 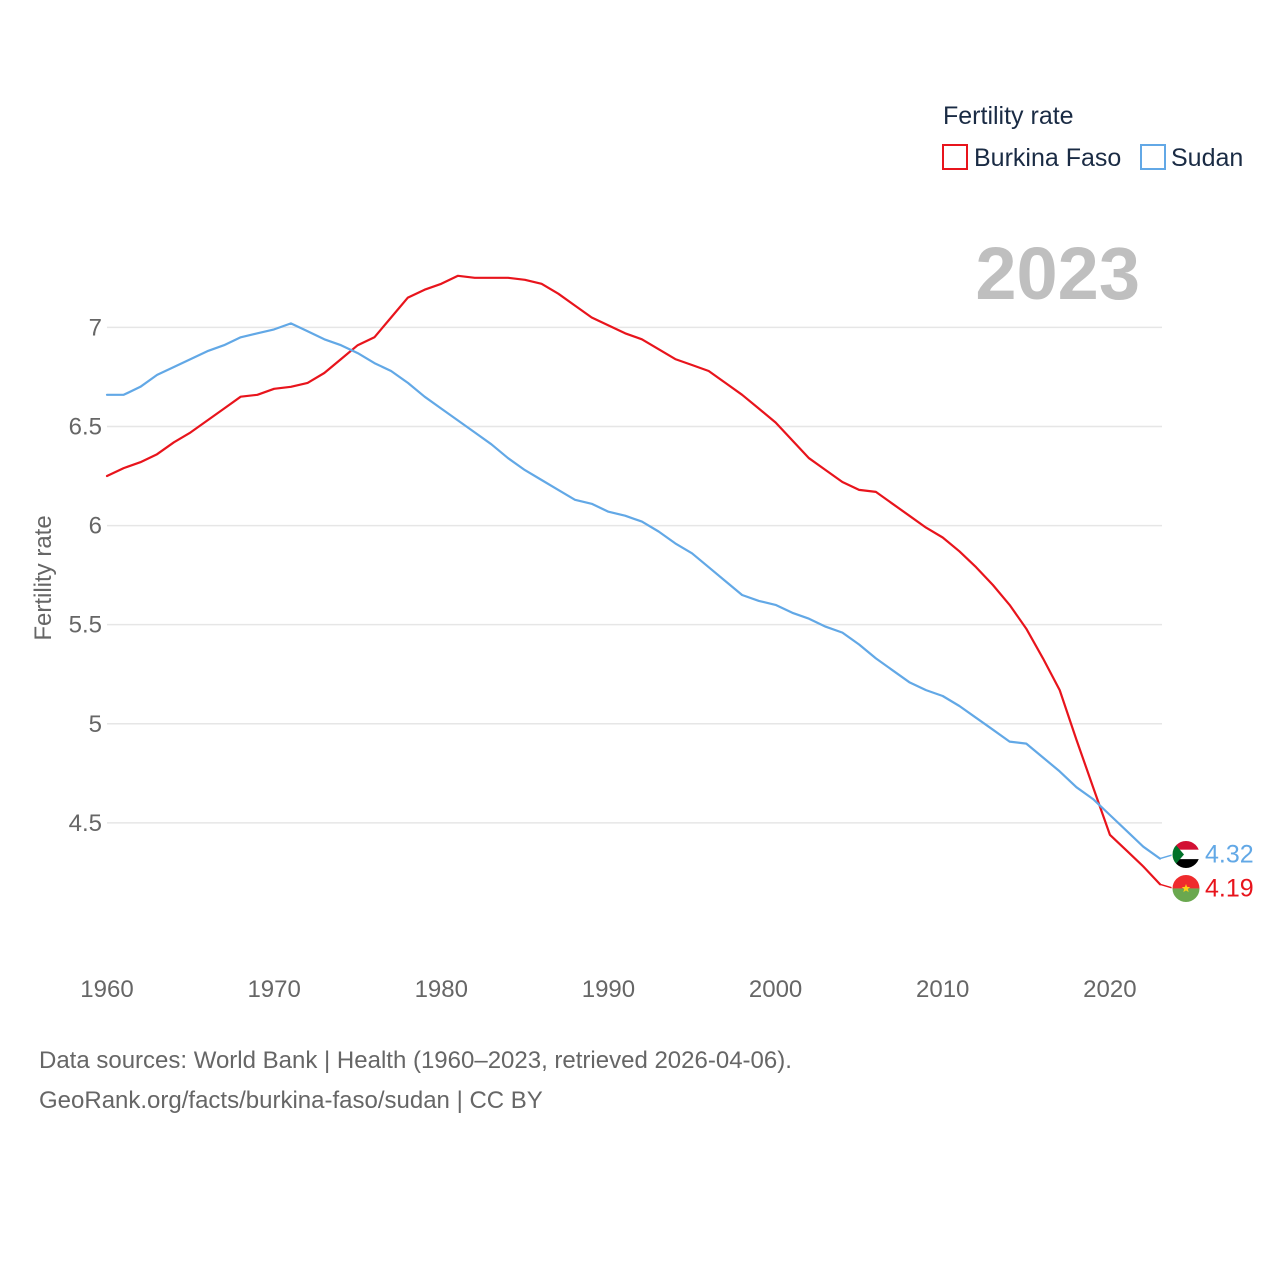 I want to click on y-tick-label-6: 6, so click(x=95, y=526).